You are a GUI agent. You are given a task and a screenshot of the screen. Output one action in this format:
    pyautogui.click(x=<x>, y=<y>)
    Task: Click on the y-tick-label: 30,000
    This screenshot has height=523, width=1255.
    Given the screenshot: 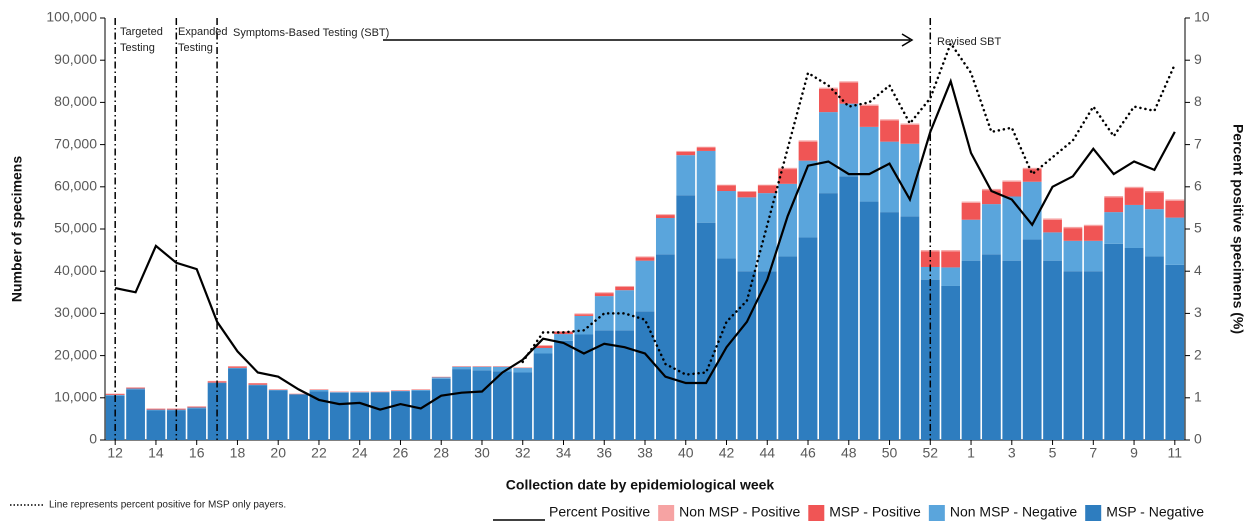 What is the action you would take?
    pyautogui.click(x=75, y=312)
    